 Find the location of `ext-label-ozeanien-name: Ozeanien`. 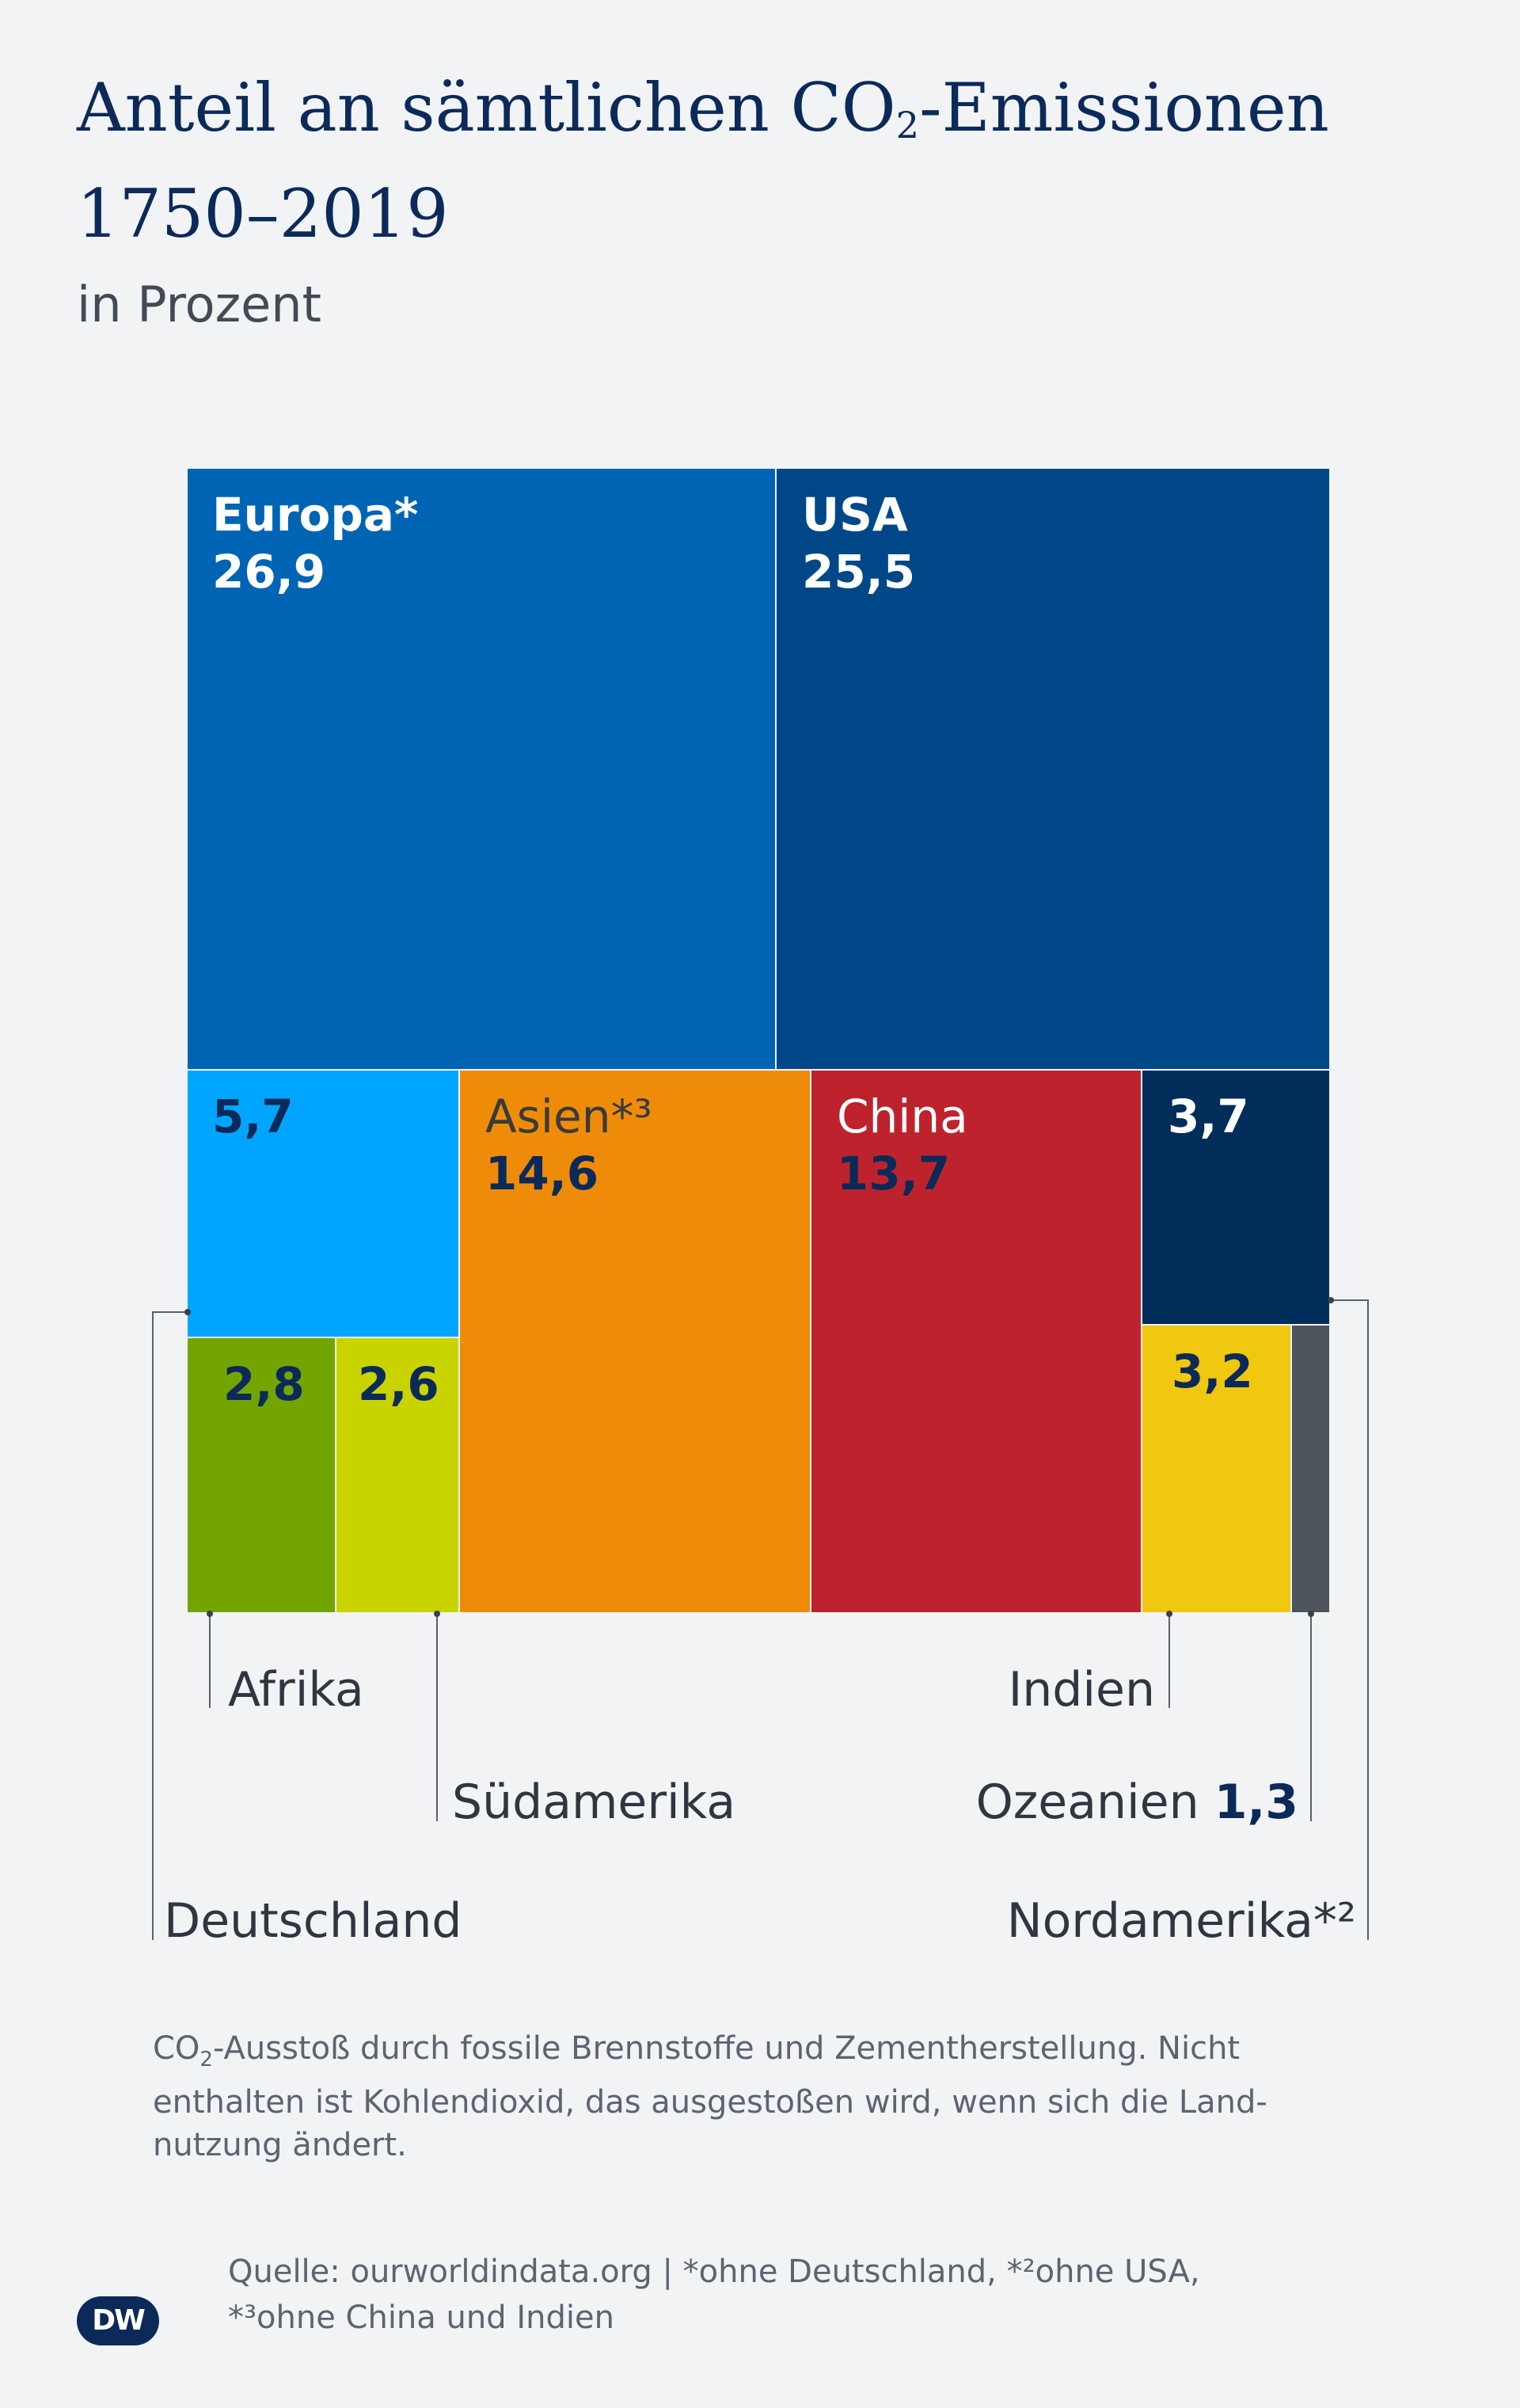

ext-label-ozeanien-name: Ozeanien is located at coordinates (1087, 1802).